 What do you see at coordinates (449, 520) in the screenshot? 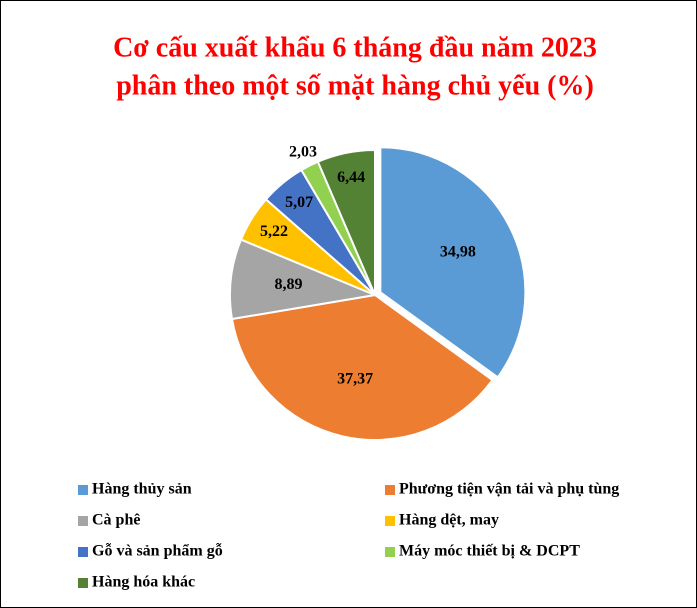
I see `legend-label: Hàng dệt, may` at bounding box center [449, 520].